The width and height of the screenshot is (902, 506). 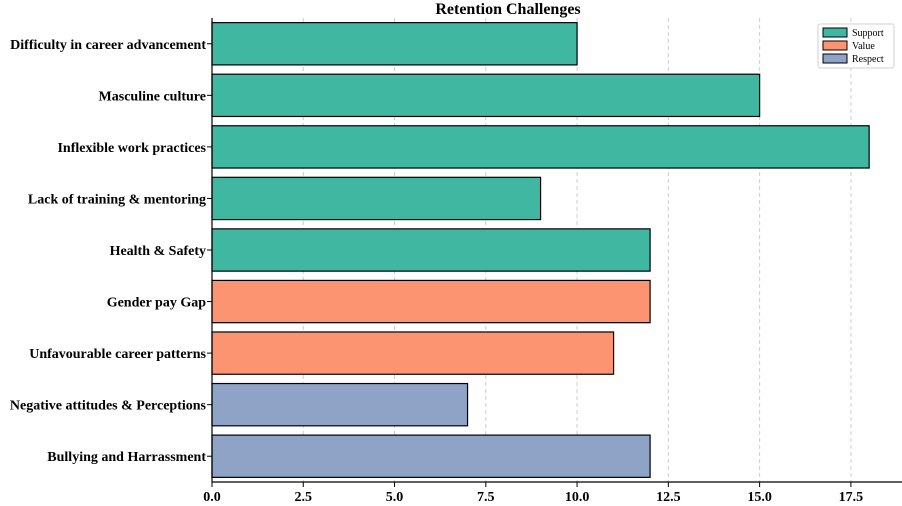 What do you see at coordinates (158, 251) in the screenshot?
I see `category-label-4: Health & Safety` at bounding box center [158, 251].